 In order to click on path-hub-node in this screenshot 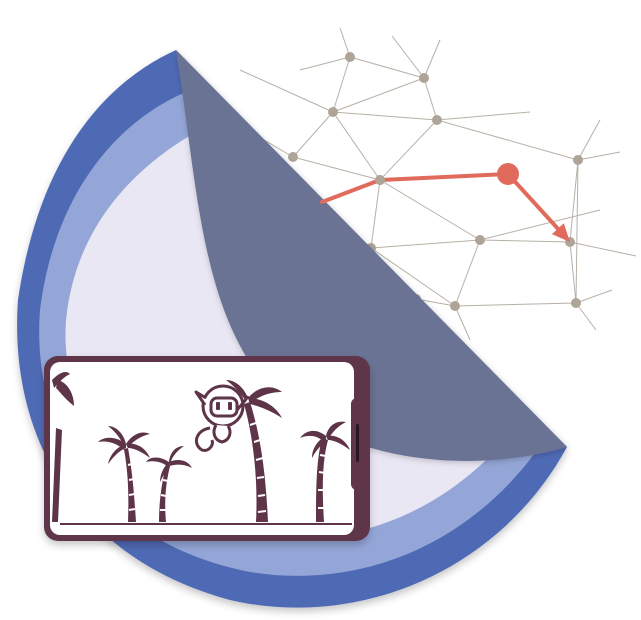, I will do `click(508, 174)`.